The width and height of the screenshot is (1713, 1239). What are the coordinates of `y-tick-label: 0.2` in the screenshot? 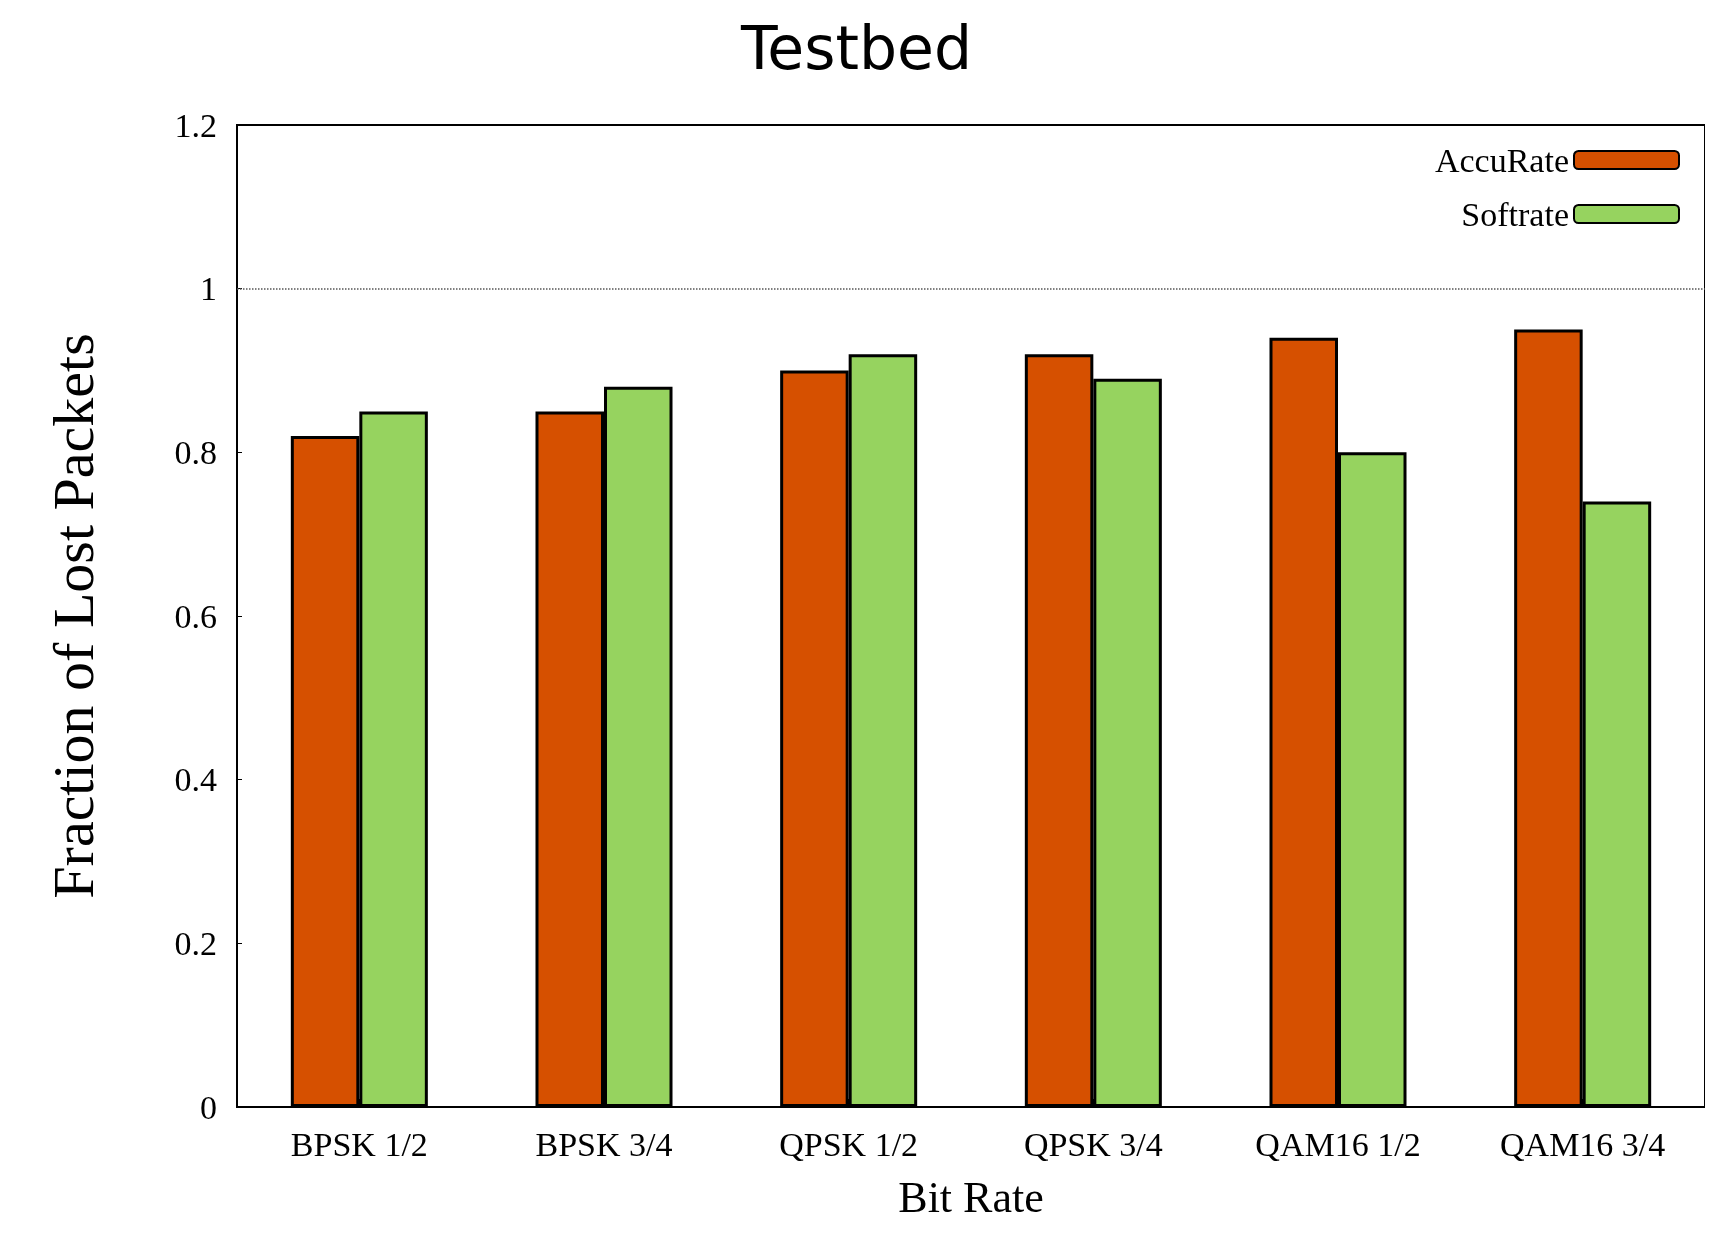 It's located at (195, 943).